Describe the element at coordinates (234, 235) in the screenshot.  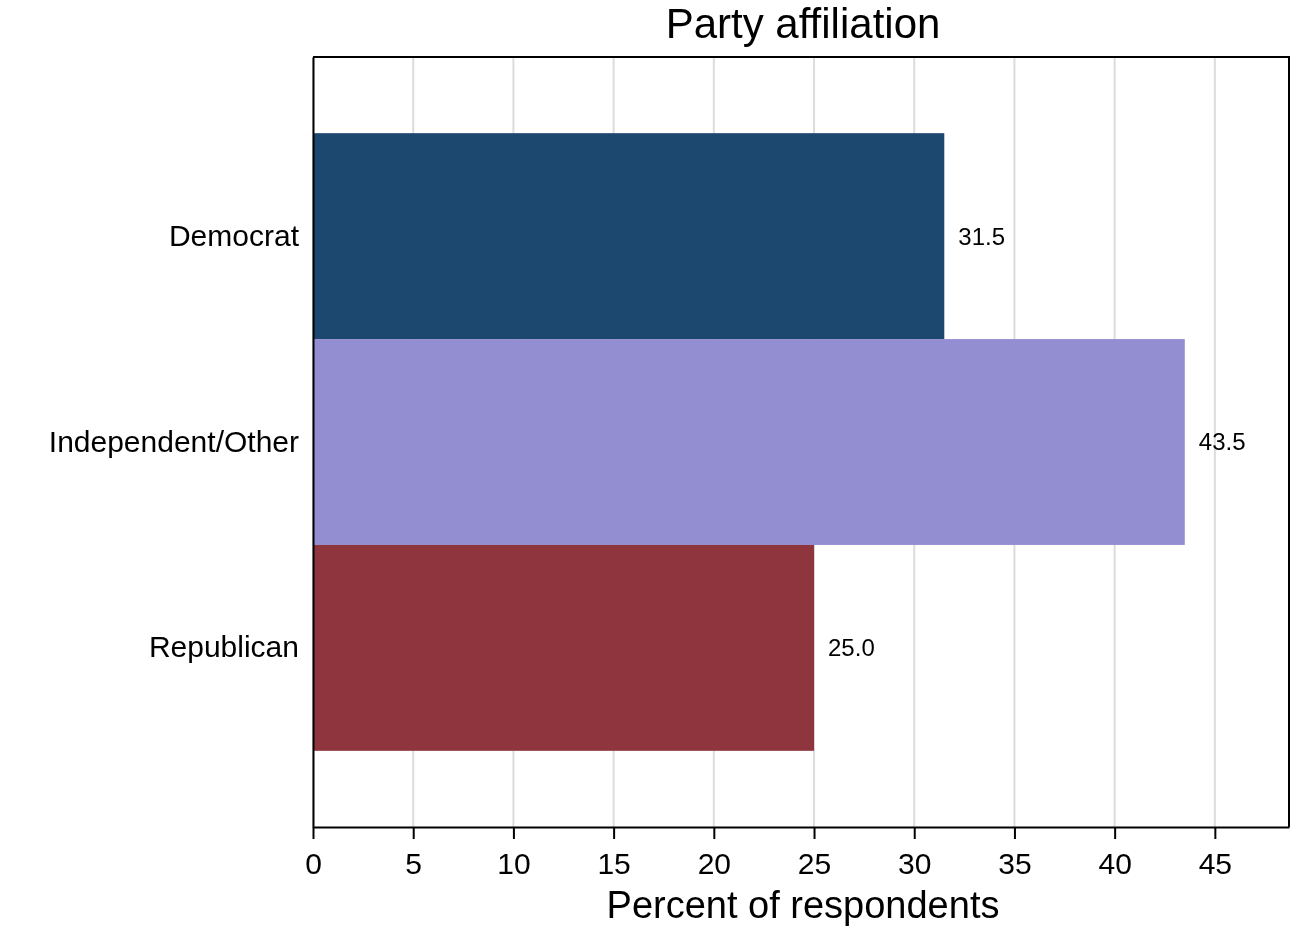
I see `y-tick-label: Democrat` at that location.